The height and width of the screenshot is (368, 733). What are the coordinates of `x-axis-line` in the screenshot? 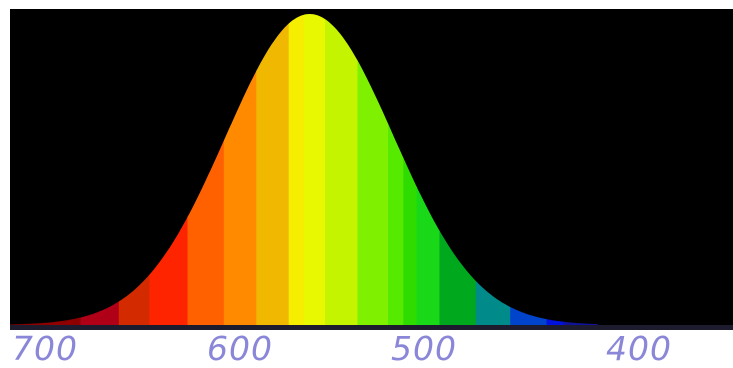 It's located at (371, 327).